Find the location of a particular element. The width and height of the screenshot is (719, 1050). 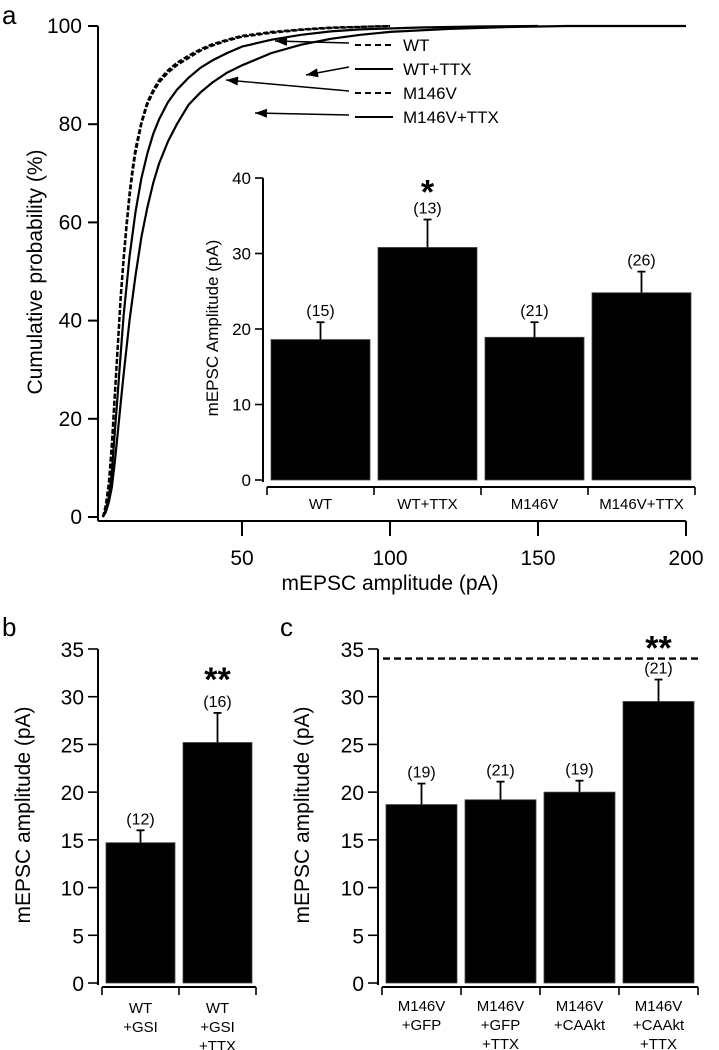

panel-label-c: c is located at coordinates (286, 627).